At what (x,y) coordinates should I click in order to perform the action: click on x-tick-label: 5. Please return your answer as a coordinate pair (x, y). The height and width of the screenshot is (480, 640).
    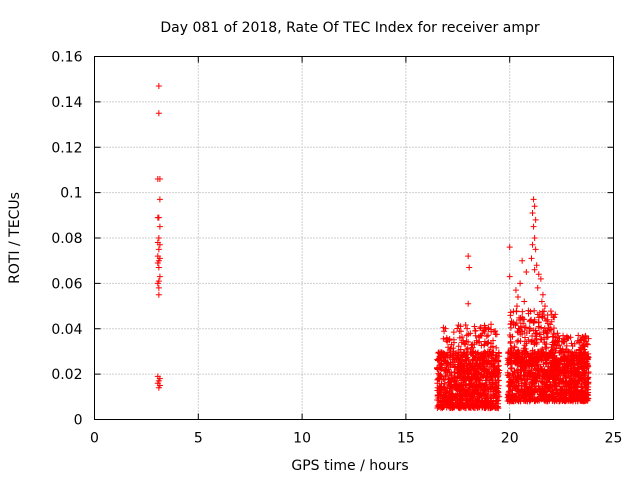
    Looking at the image, I should click on (198, 439).